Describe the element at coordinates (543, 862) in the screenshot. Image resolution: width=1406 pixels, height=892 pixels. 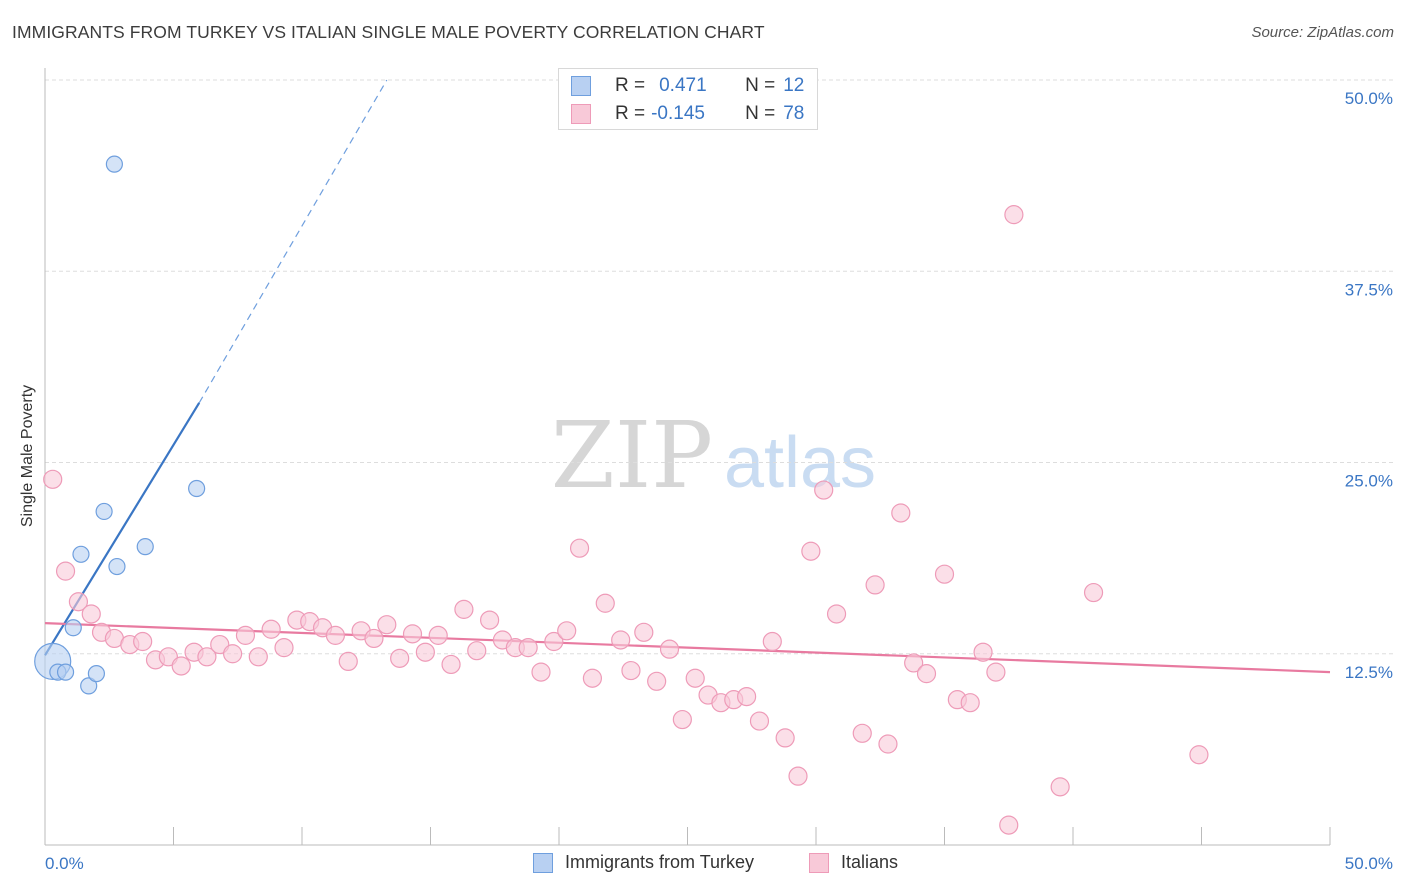
I see `legend-swatch-turkey` at that location.